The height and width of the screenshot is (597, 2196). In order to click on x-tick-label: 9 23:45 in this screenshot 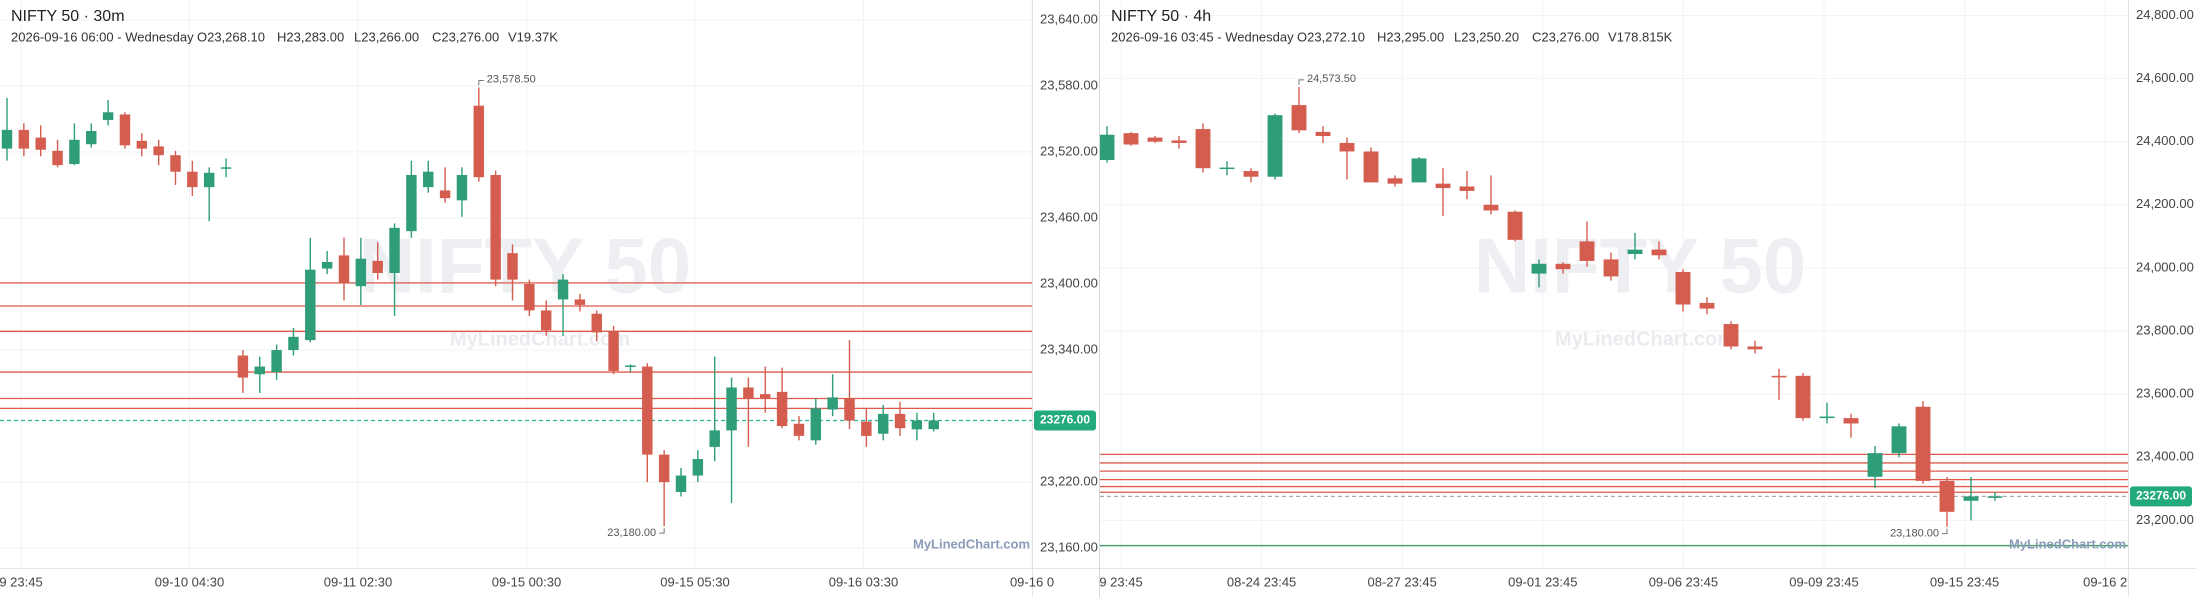, I will do `click(21, 581)`.